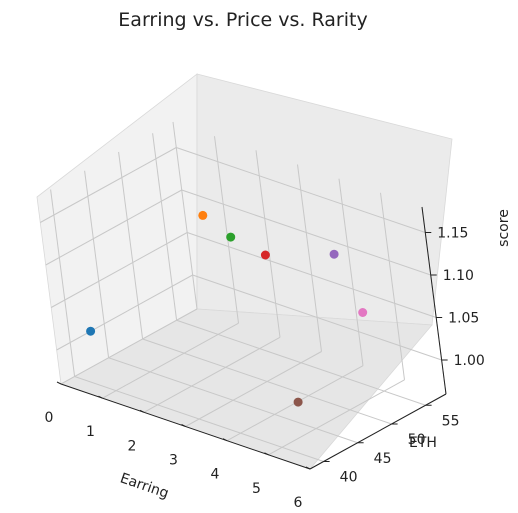 The image size is (518, 513). What do you see at coordinates (463, 319) in the screenshot?
I see `z-tick-label: 1.05` at bounding box center [463, 319].